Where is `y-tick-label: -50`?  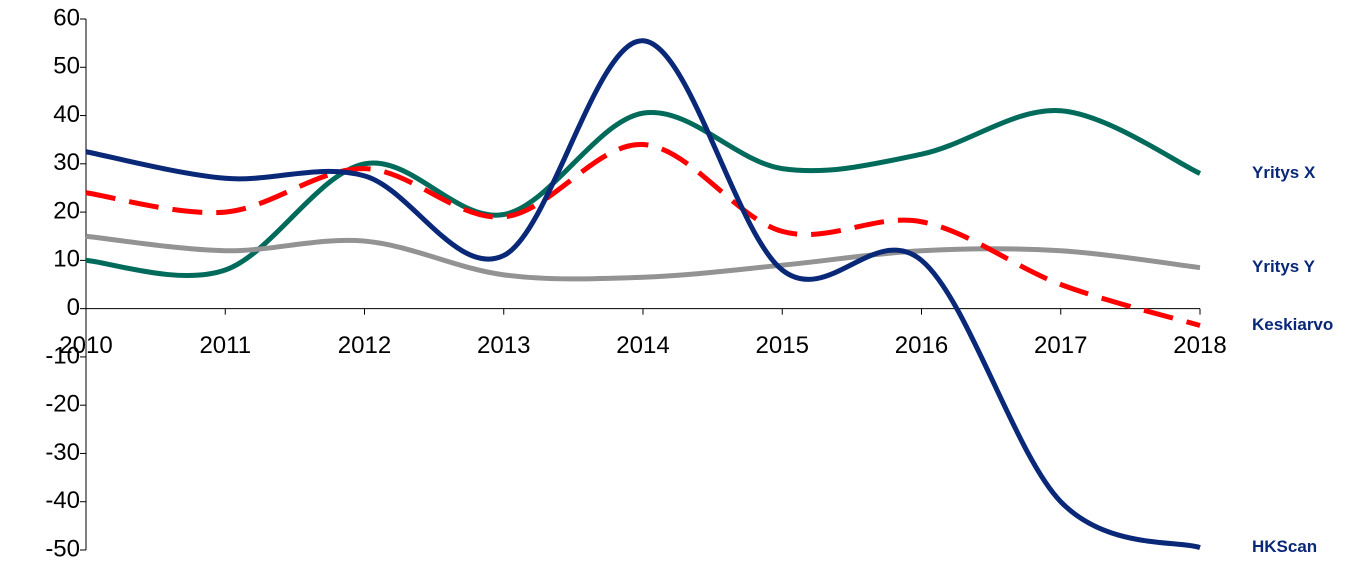
y-tick-label: -50 is located at coordinates (62, 548).